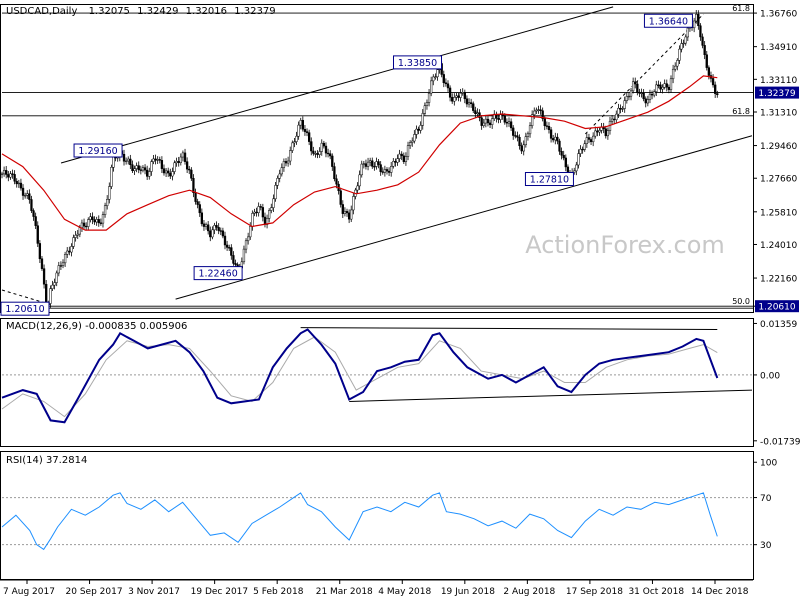  I want to click on ohlc-high: 1.32429, so click(157, 11).